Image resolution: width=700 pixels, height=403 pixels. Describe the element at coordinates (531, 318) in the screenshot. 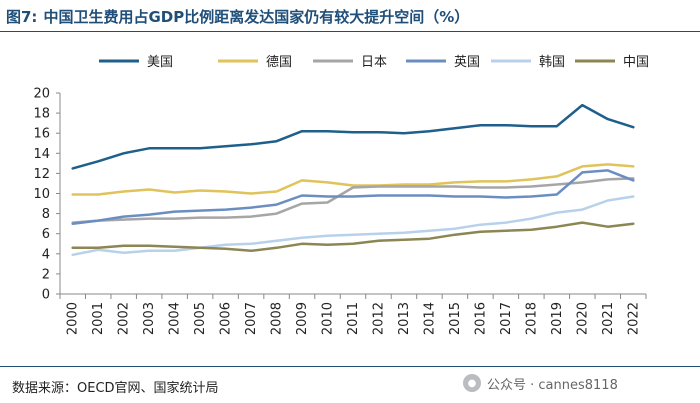

I see `x-tick-label-18: 2018` at that location.